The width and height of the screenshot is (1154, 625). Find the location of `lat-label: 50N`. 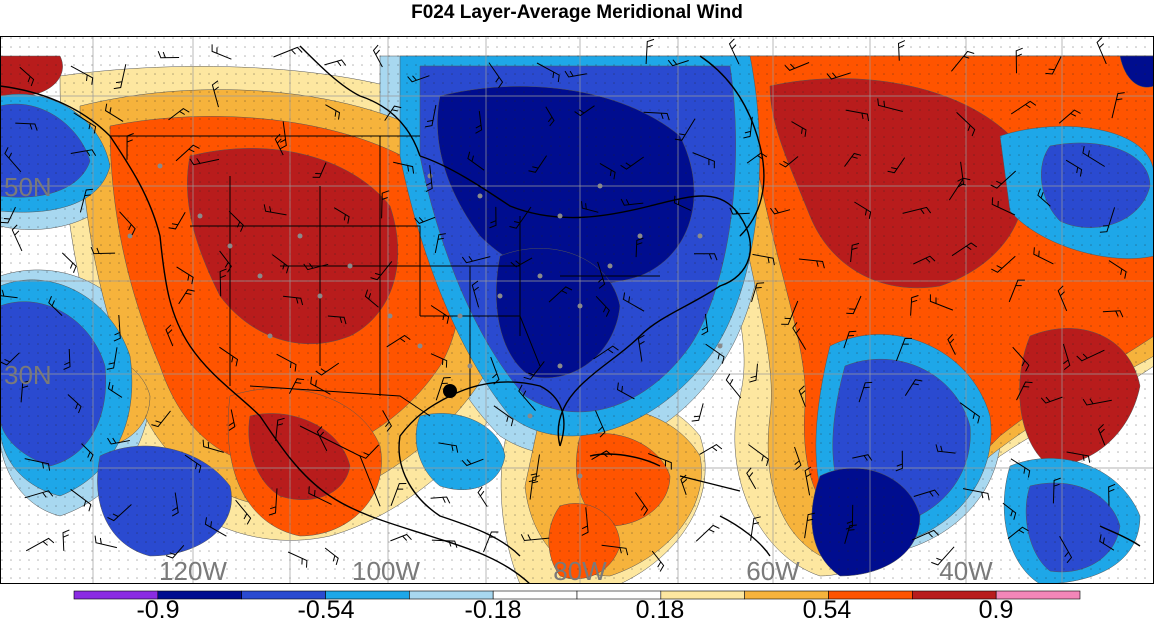

lat-label: 50N is located at coordinates (28, 187).